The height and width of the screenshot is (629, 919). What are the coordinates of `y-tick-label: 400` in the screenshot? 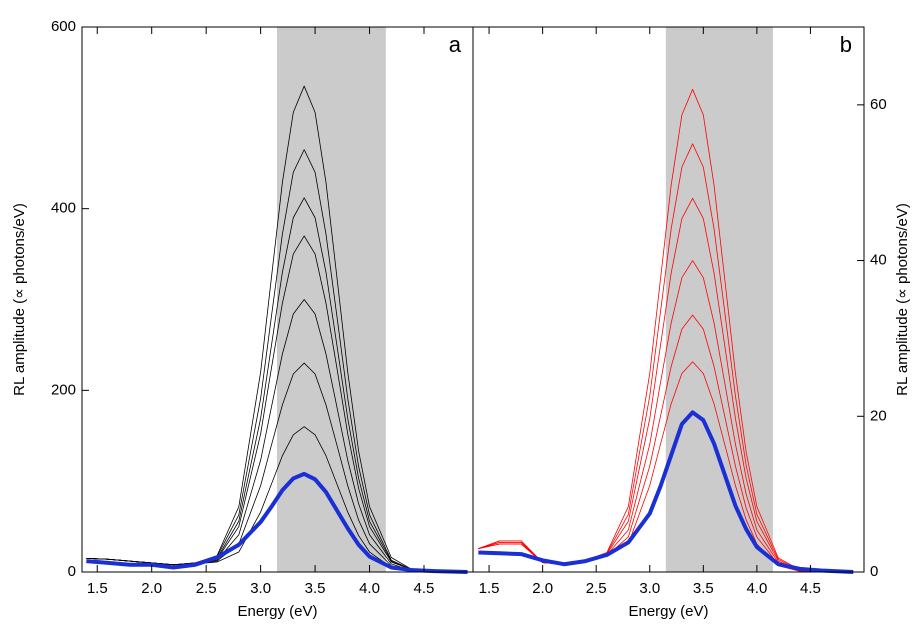 It's located at (63, 208).